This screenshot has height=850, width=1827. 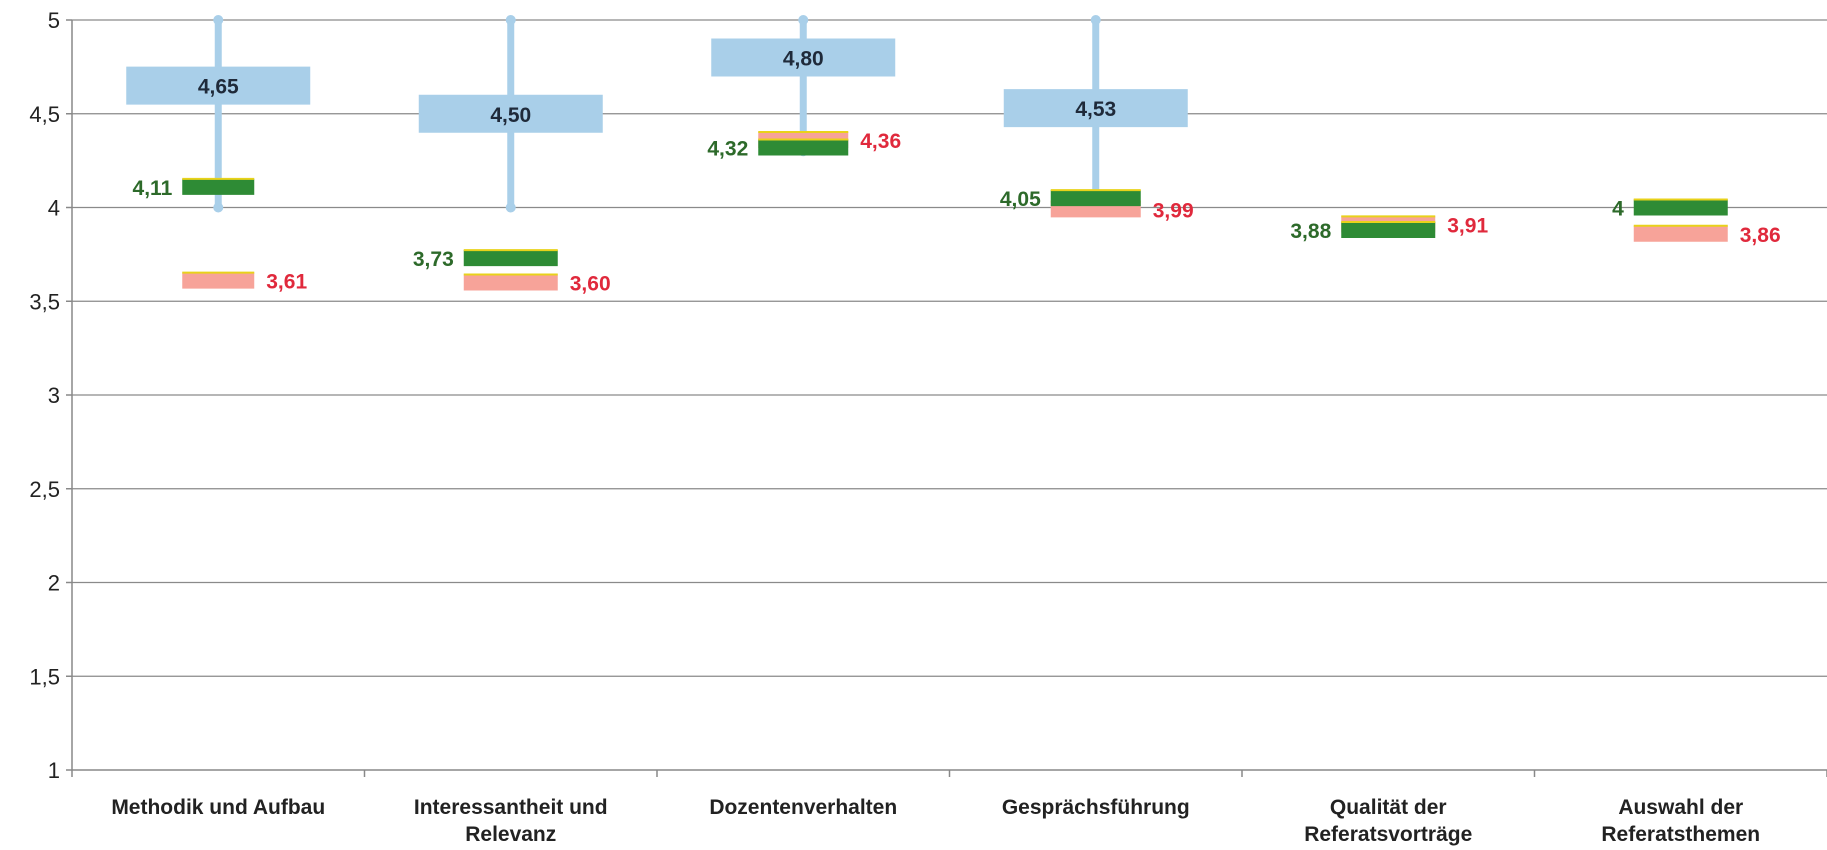 I want to click on x-tick-label: Auswahl der Referatsthemen, so click(x=1680, y=821).